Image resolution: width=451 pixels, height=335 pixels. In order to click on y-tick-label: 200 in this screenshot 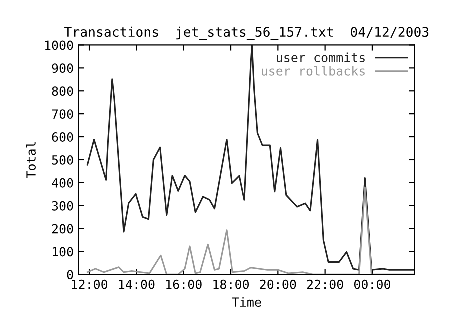, I will do `click(63, 229)`.